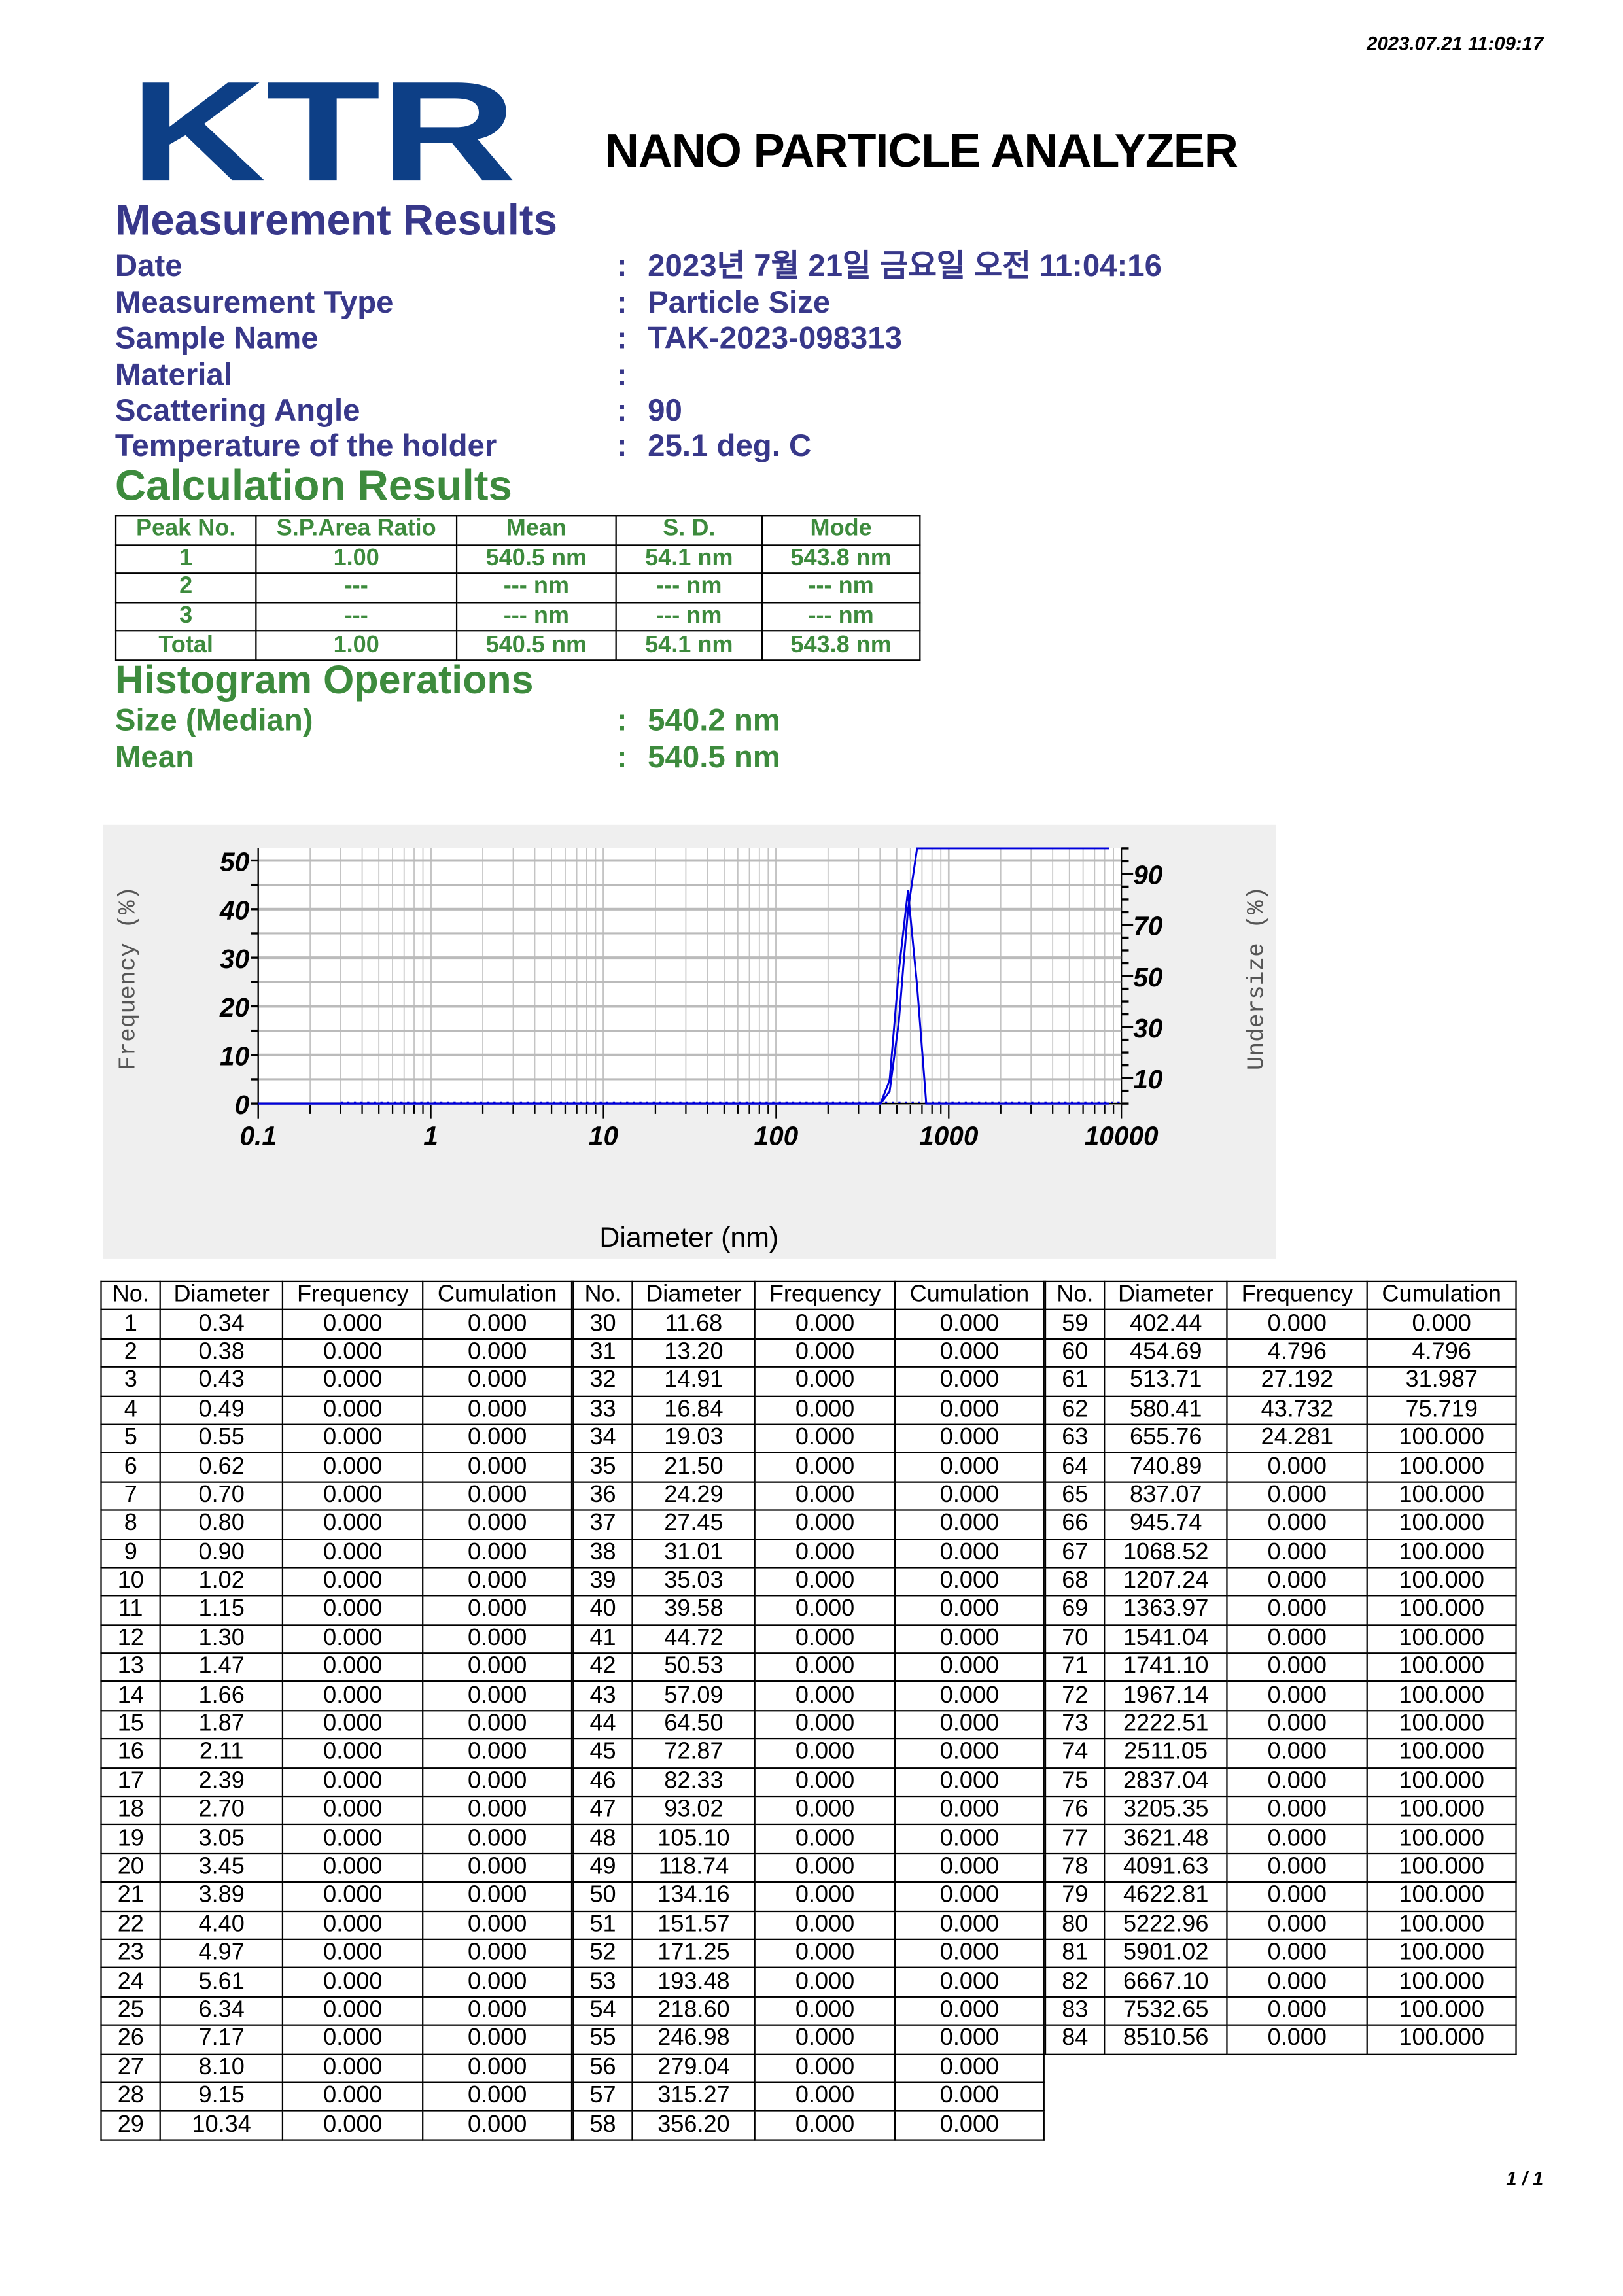 The height and width of the screenshot is (2296, 1623). Describe the element at coordinates (337, 1381) in the screenshot. I see `data-row: 3 0.43 0.000 0.000` at that location.